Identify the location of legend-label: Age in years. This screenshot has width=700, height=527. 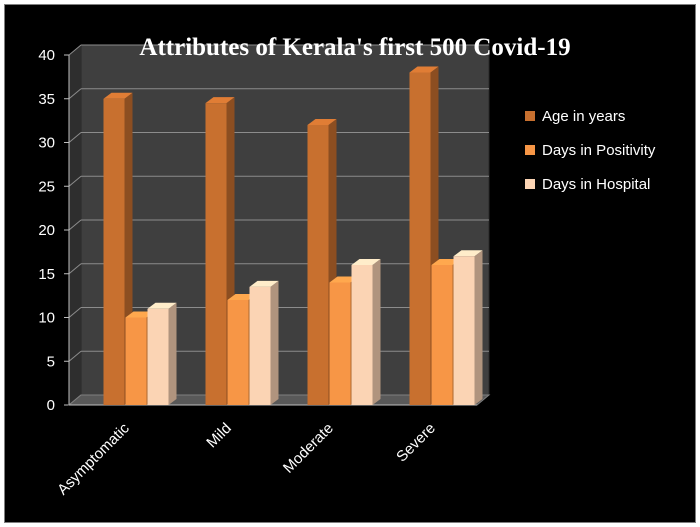
(583, 116).